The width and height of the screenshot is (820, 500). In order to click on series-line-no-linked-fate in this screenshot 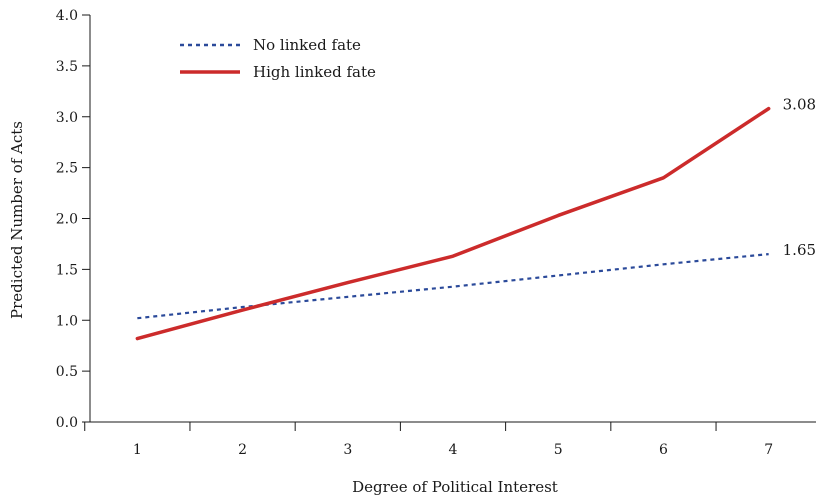, I will do `click(453, 286)`.